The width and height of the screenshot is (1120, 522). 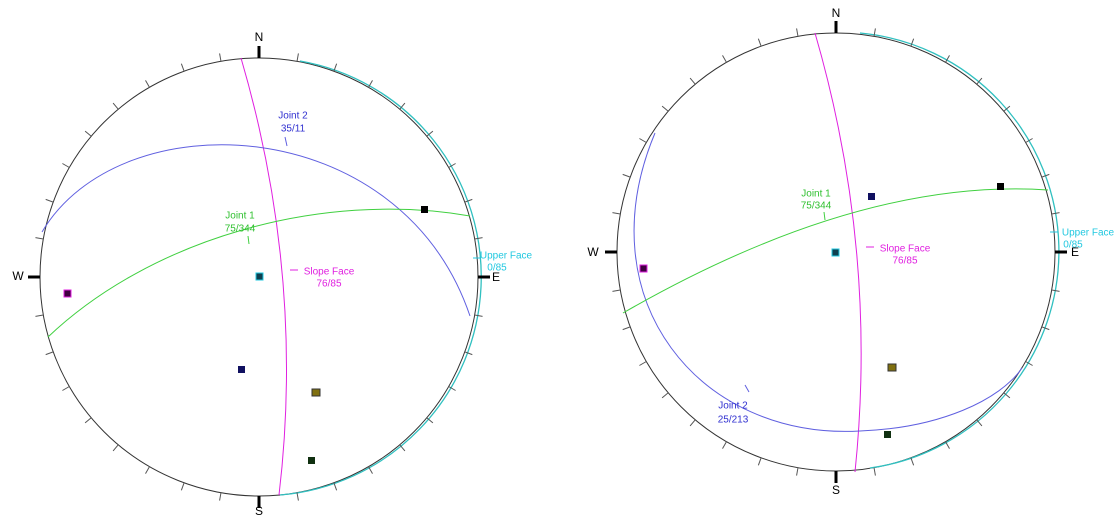 What do you see at coordinates (506, 256) in the screenshot?
I see `plane-name: Upper Face` at bounding box center [506, 256].